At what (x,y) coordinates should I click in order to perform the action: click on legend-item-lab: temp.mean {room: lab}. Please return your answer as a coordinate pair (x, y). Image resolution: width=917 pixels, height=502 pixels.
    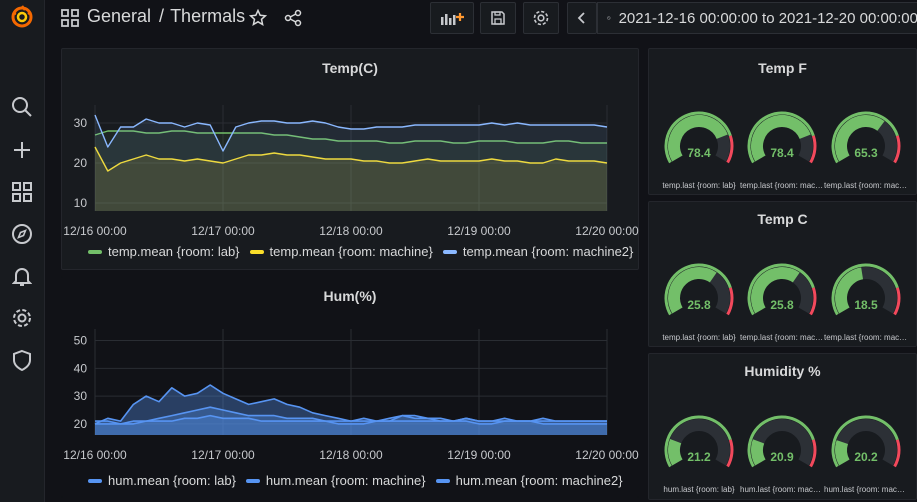
    Looking at the image, I should click on (164, 251).